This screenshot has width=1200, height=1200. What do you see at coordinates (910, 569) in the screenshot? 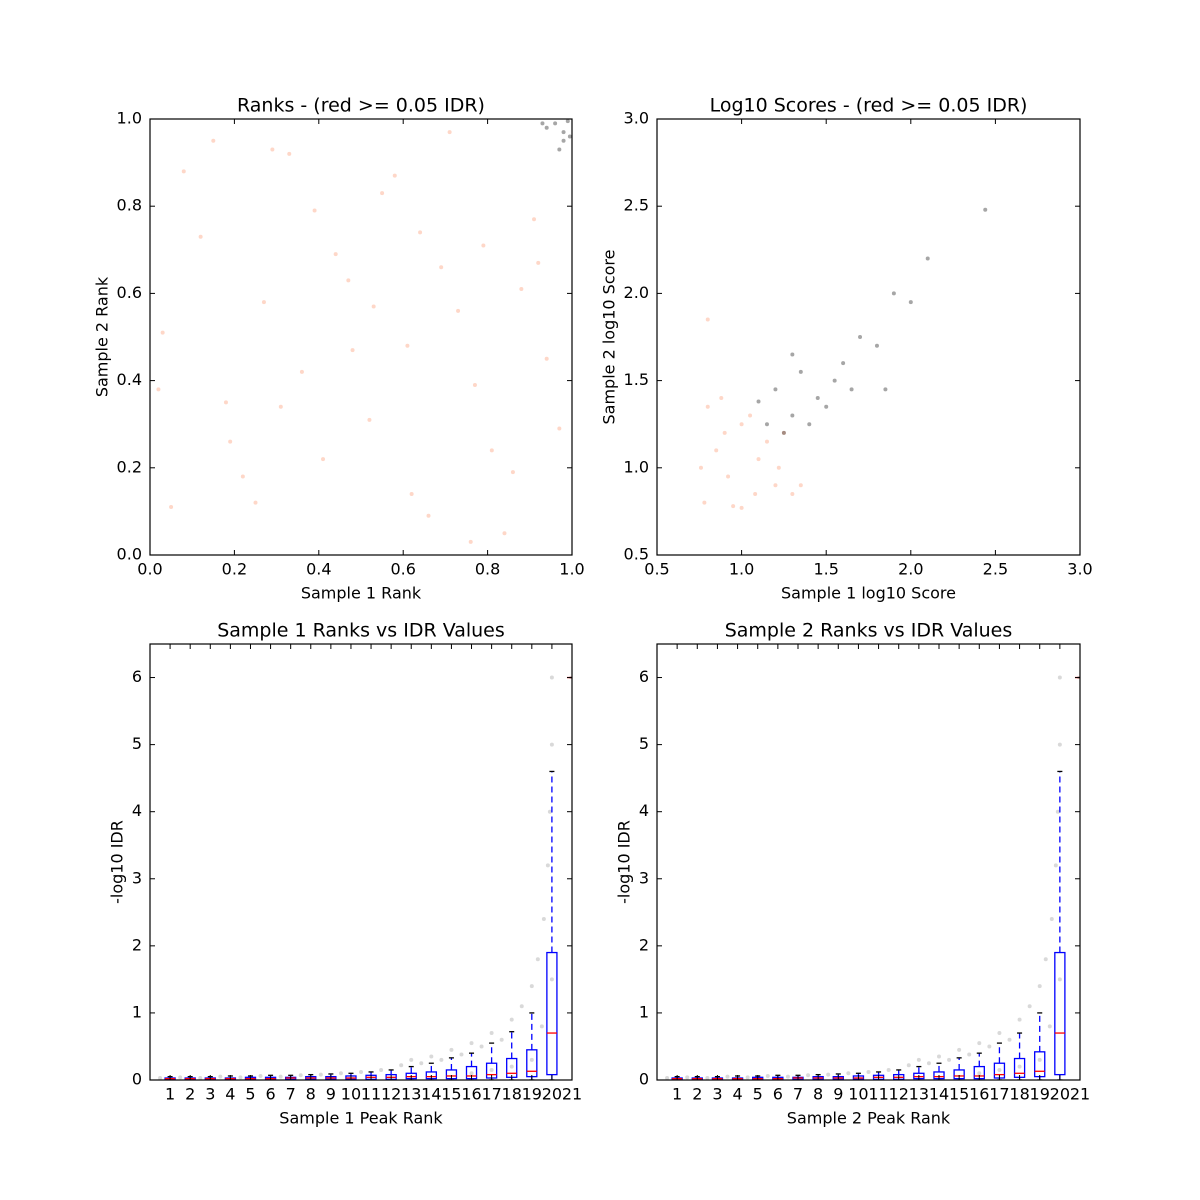
I see `x-tick-label: 2.0` at bounding box center [910, 569].